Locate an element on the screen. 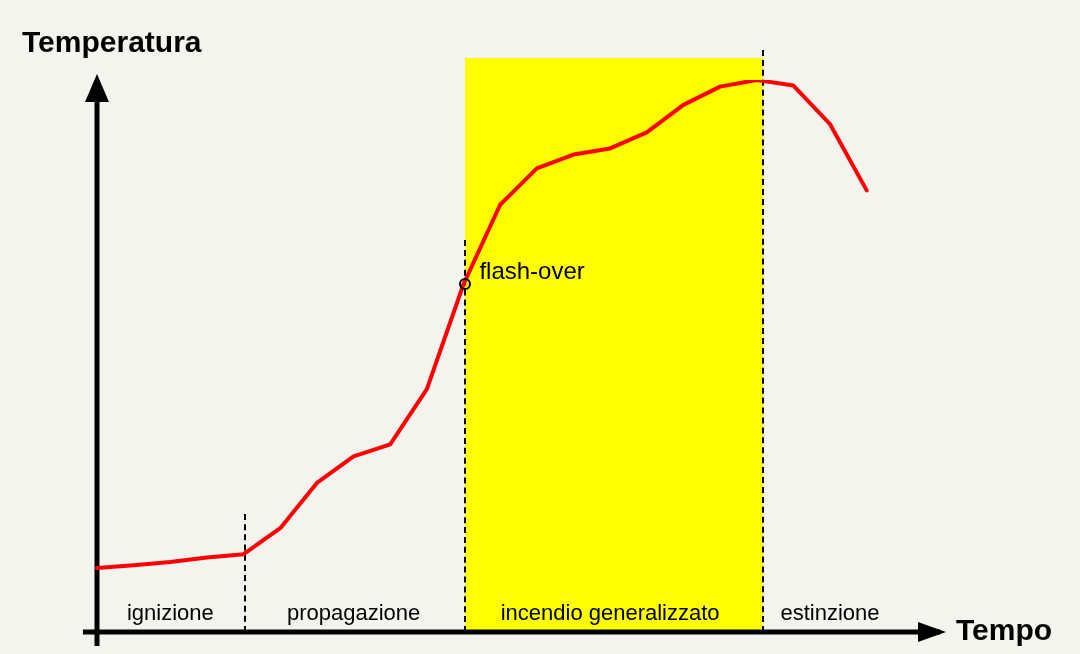 The image size is (1080, 654). annotation: flash-over is located at coordinates (532, 270).